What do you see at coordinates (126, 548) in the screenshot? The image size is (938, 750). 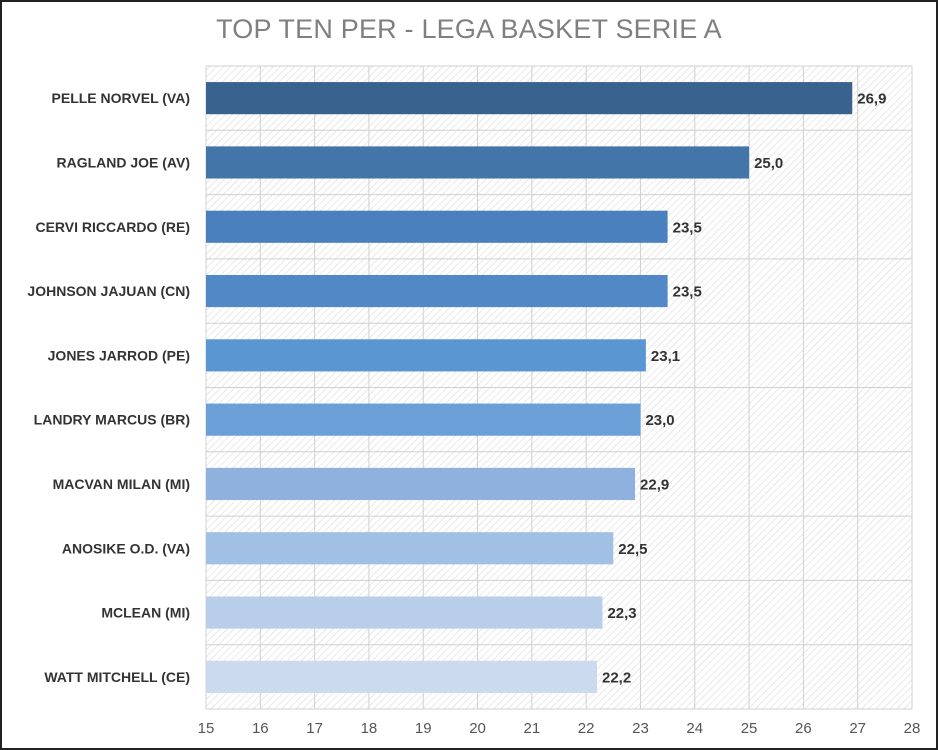 I see `category-label: ANOSIKE O.D. (VA)` at bounding box center [126, 548].